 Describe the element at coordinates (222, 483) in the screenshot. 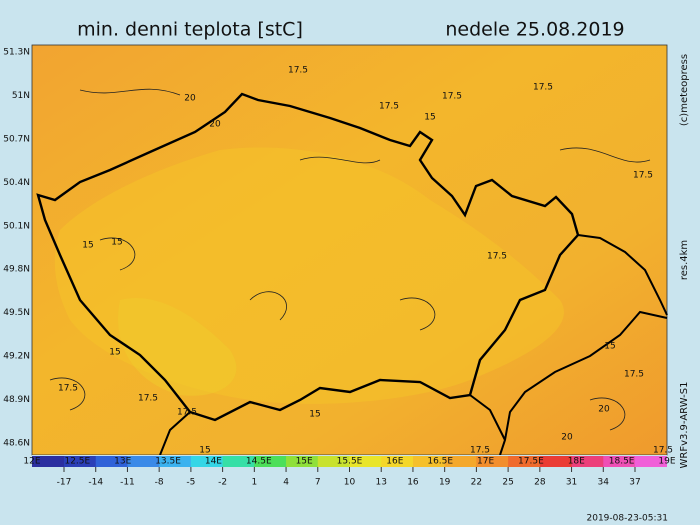

I see `colorbar-label: -2` at that location.